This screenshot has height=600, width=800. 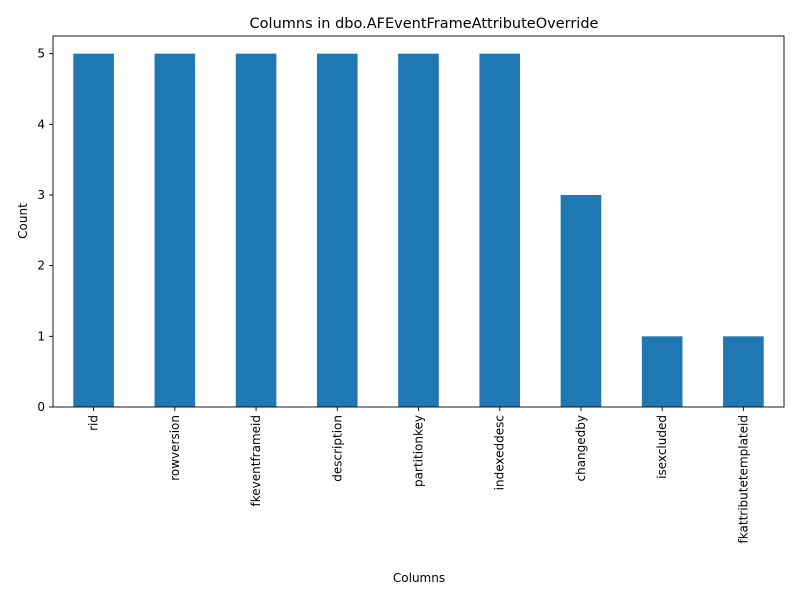 I want to click on y-tick-label: 3, so click(x=41, y=195).